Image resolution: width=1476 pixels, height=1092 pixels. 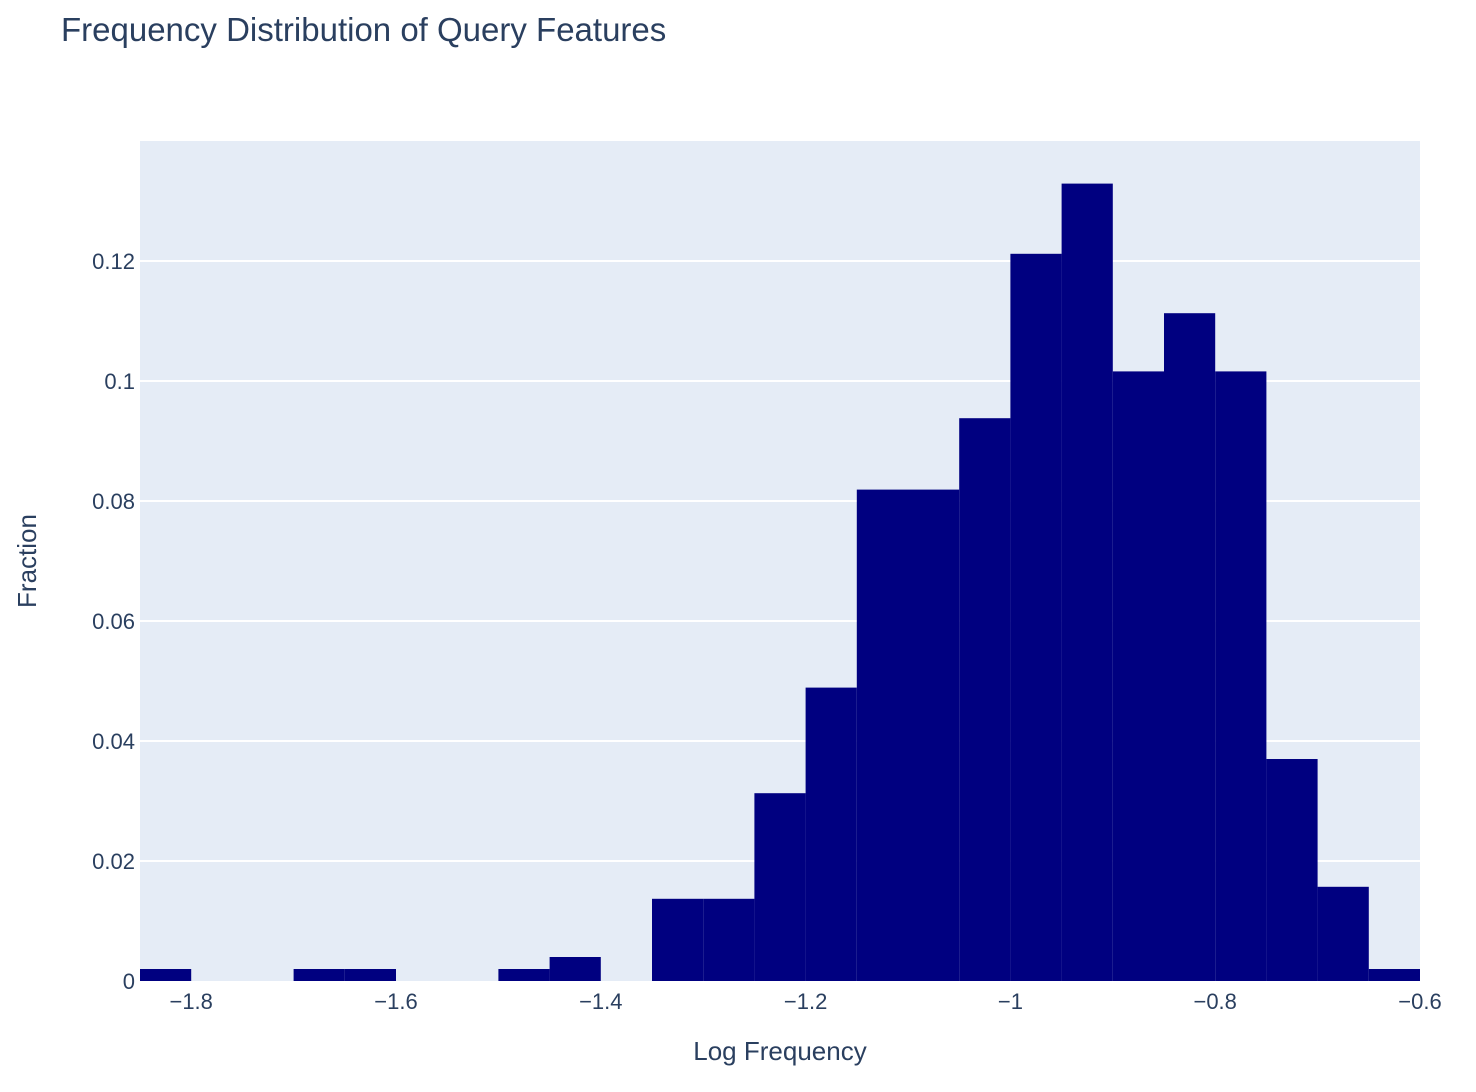 I want to click on chart-title: Frequency Distribution of Query Features, so click(x=363, y=29).